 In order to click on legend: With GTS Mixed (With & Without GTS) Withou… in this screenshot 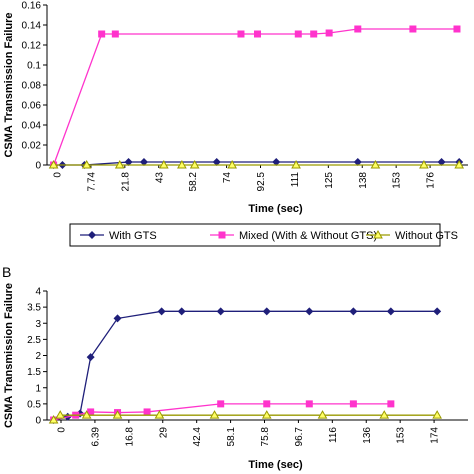, I will do `click(263, 235)`.